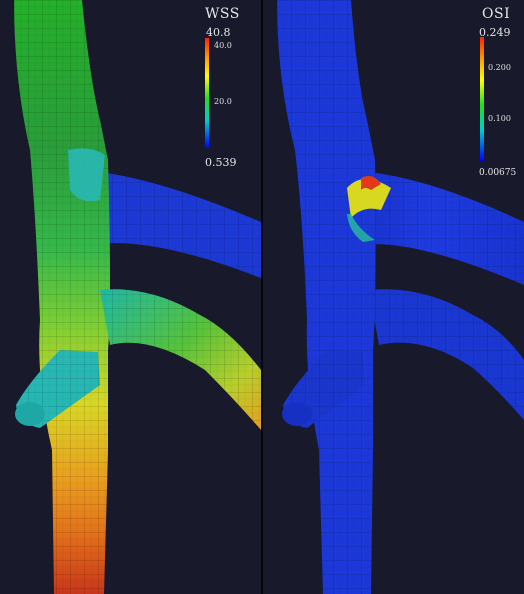 The height and width of the screenshot is (594, 524). I want to click on osi-tick-mid: 0.100, so click(499, 118).